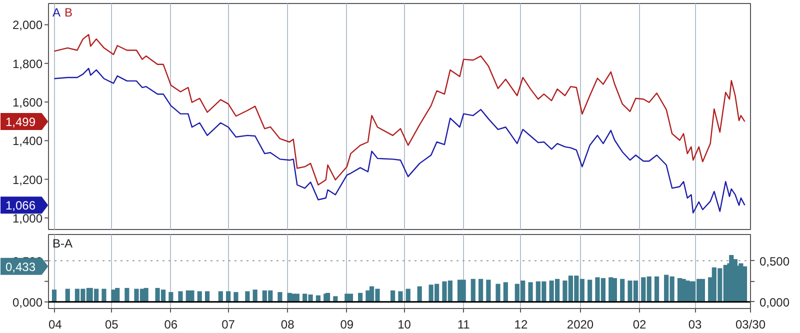 The height and width of the screenshot is (333, 800). I want to click on y2-tick-label: 0,000, so click(775, 302).